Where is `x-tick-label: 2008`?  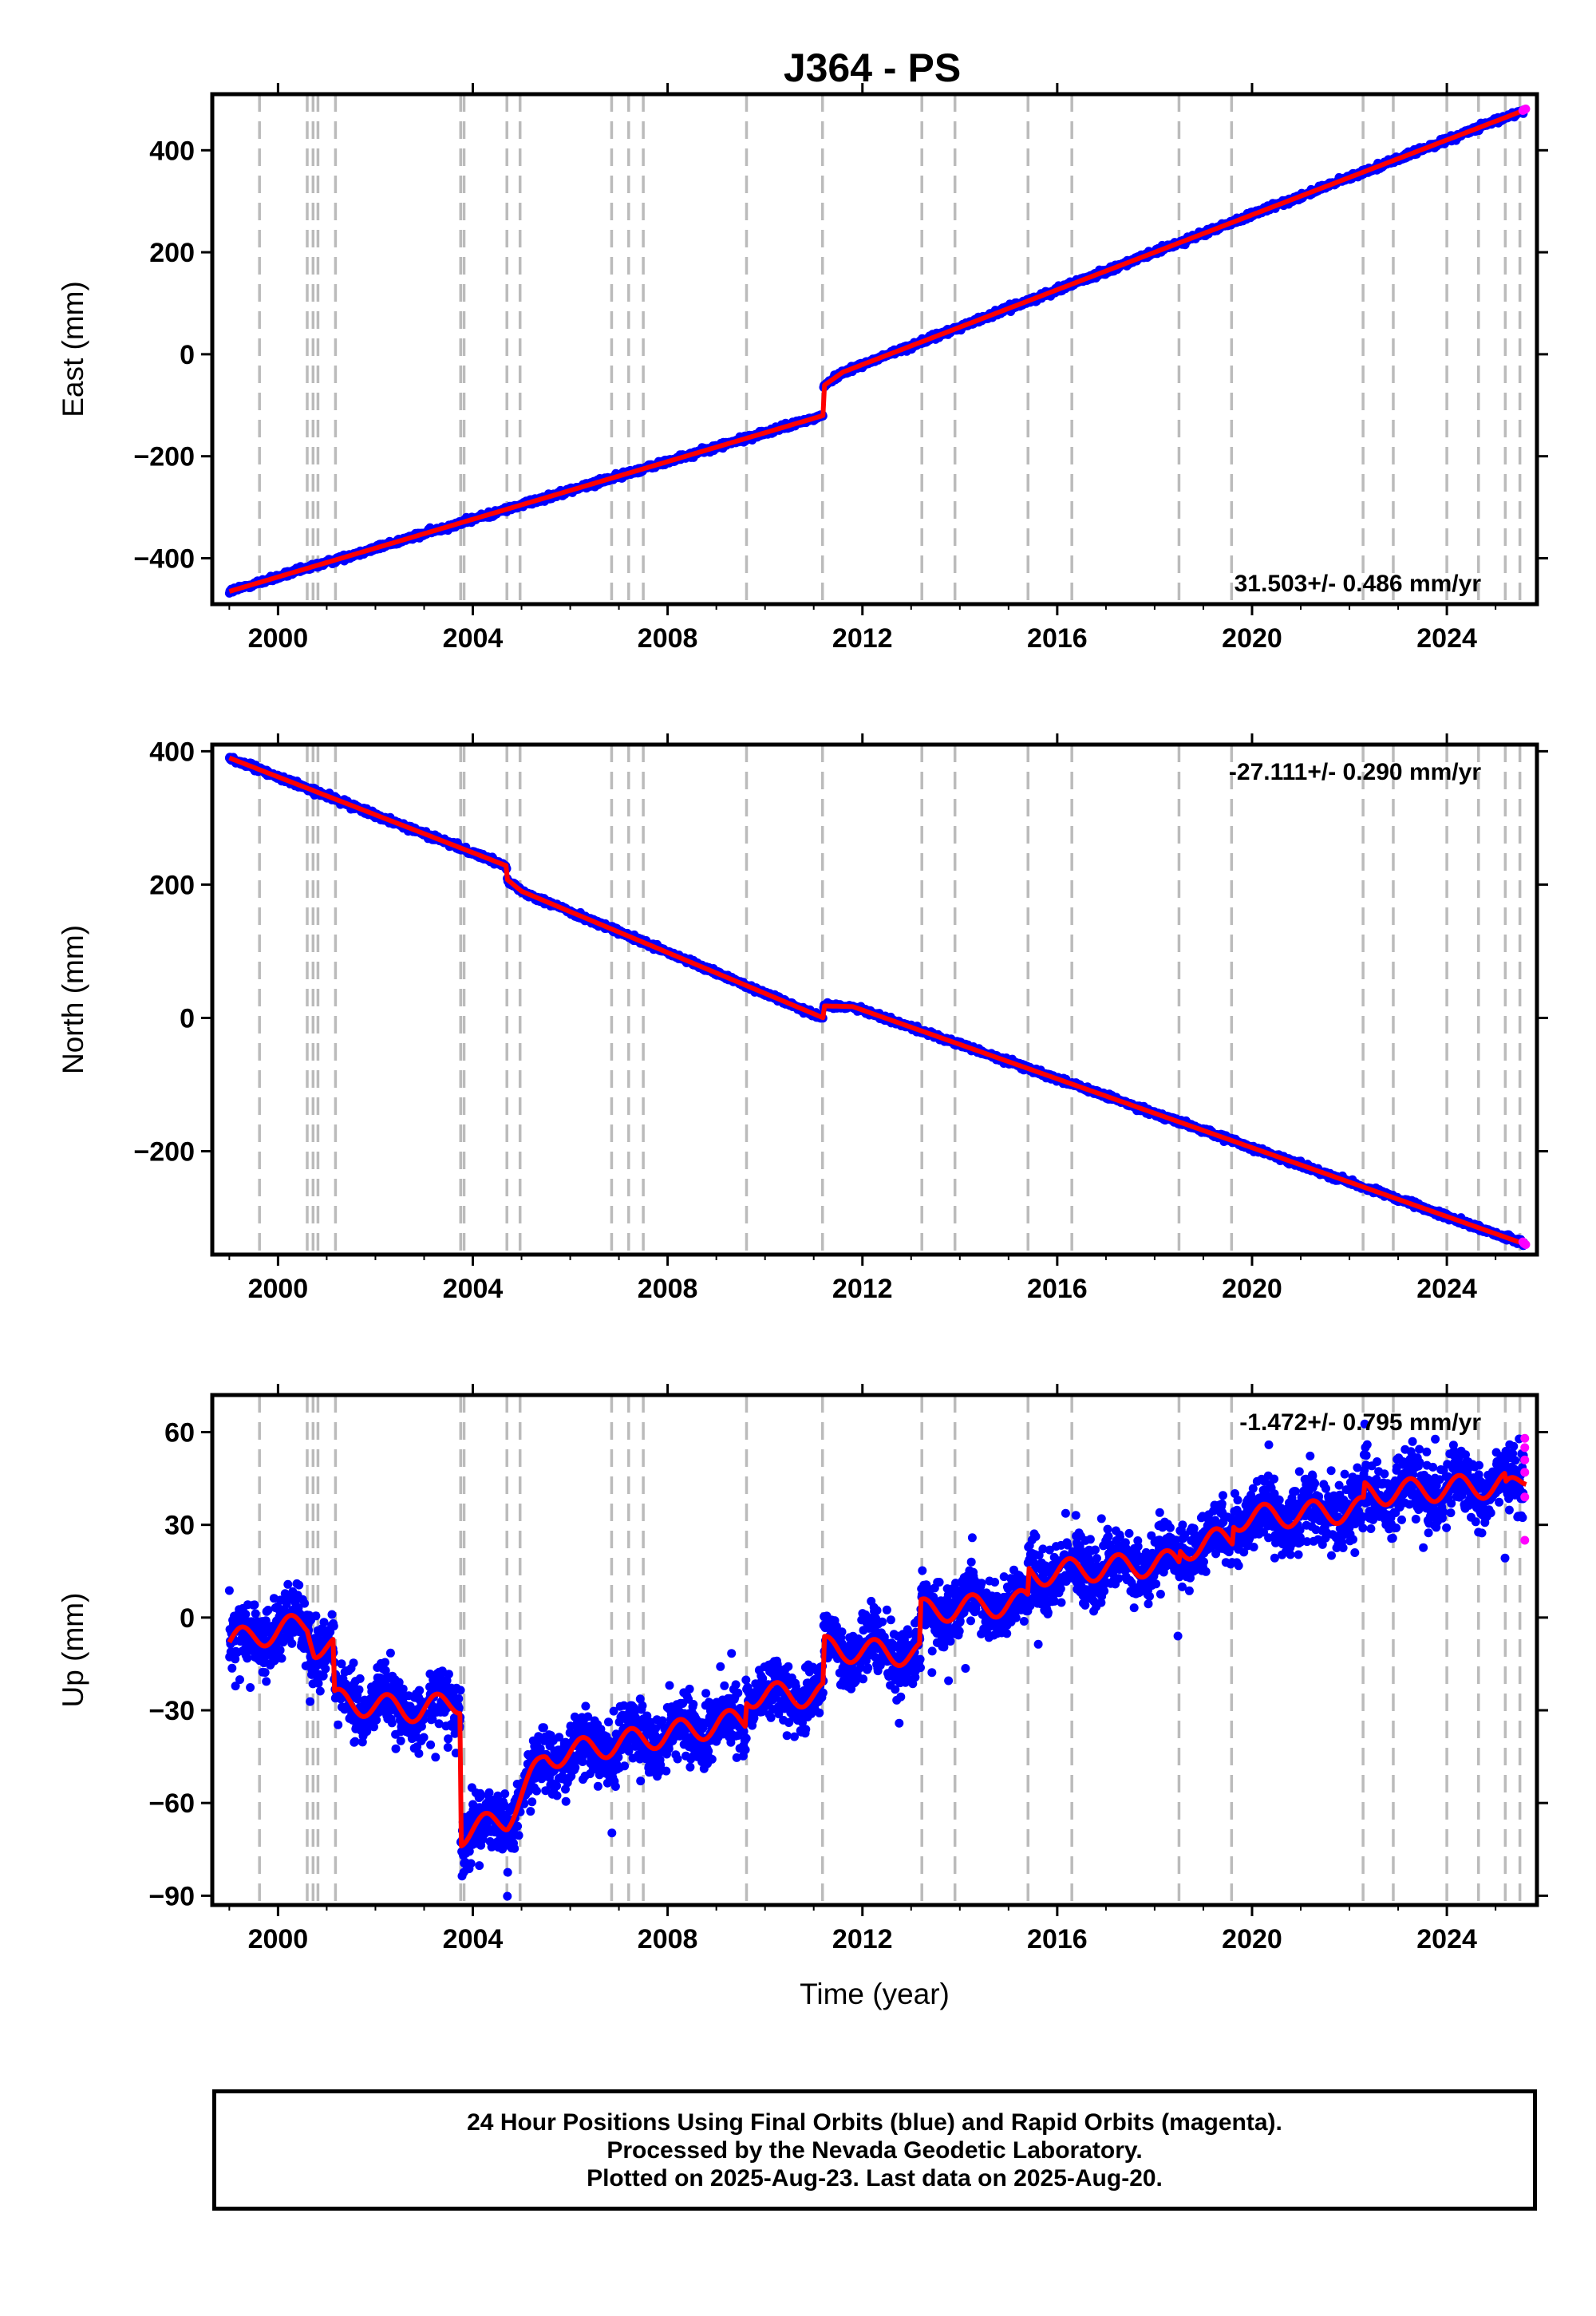 x-tick-label: 2008 is located at coordinates (668, 638).